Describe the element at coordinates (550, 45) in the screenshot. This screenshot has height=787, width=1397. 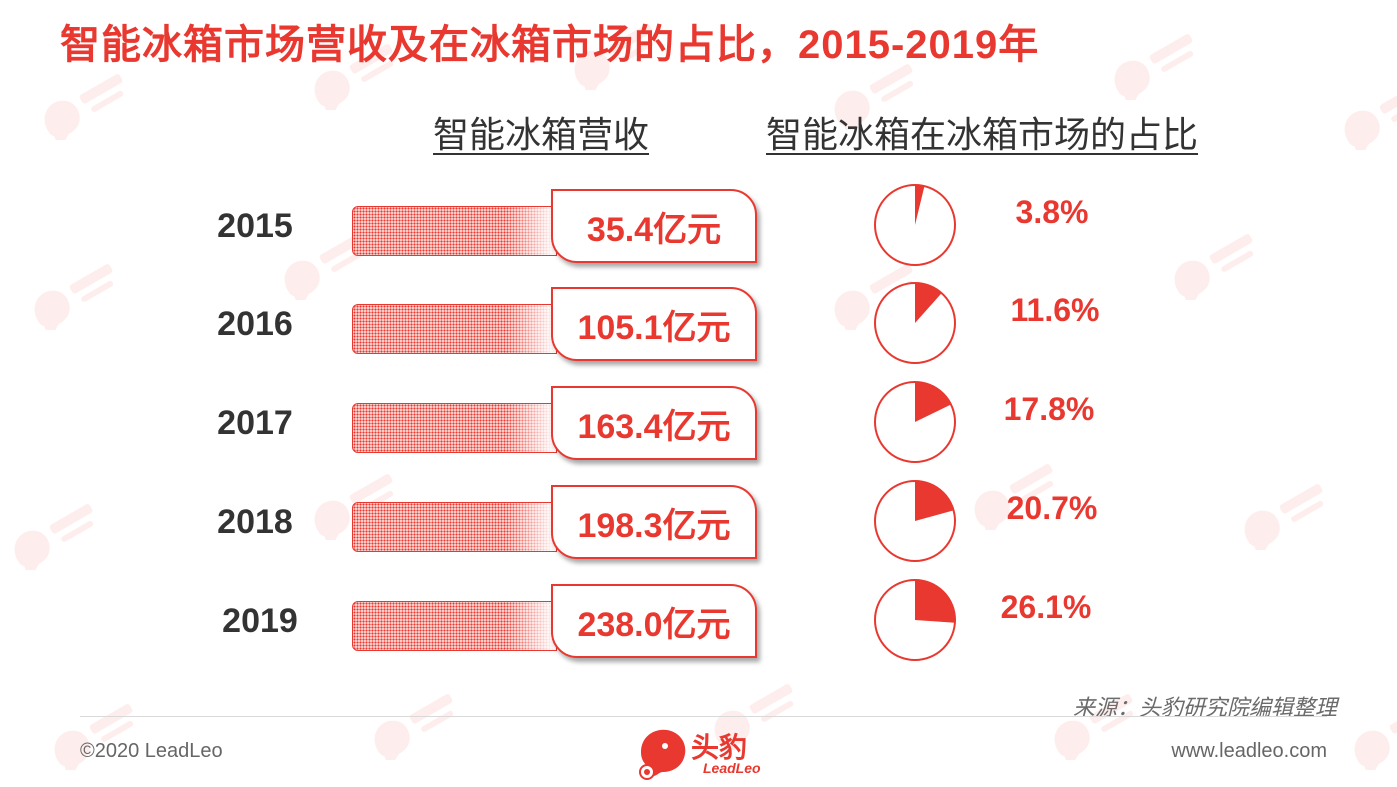
I see `page-title: 智能冰箱市场营收及在冰箱市场的占比，2015-2019年` at that location.